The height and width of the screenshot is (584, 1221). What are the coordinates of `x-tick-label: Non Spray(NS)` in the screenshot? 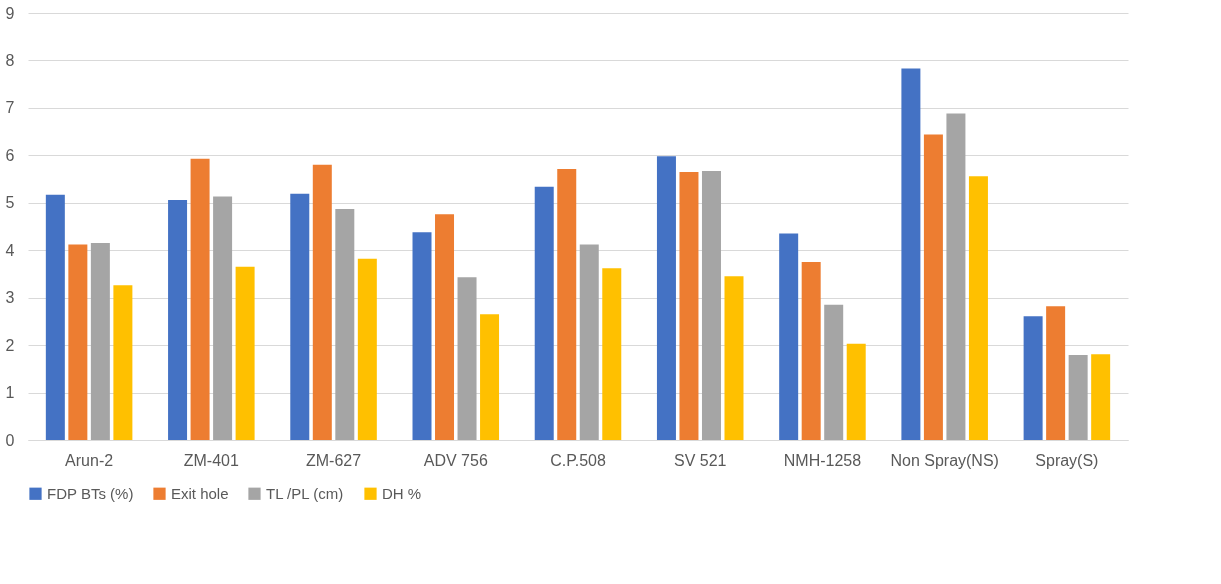 It's located at (944, 460).